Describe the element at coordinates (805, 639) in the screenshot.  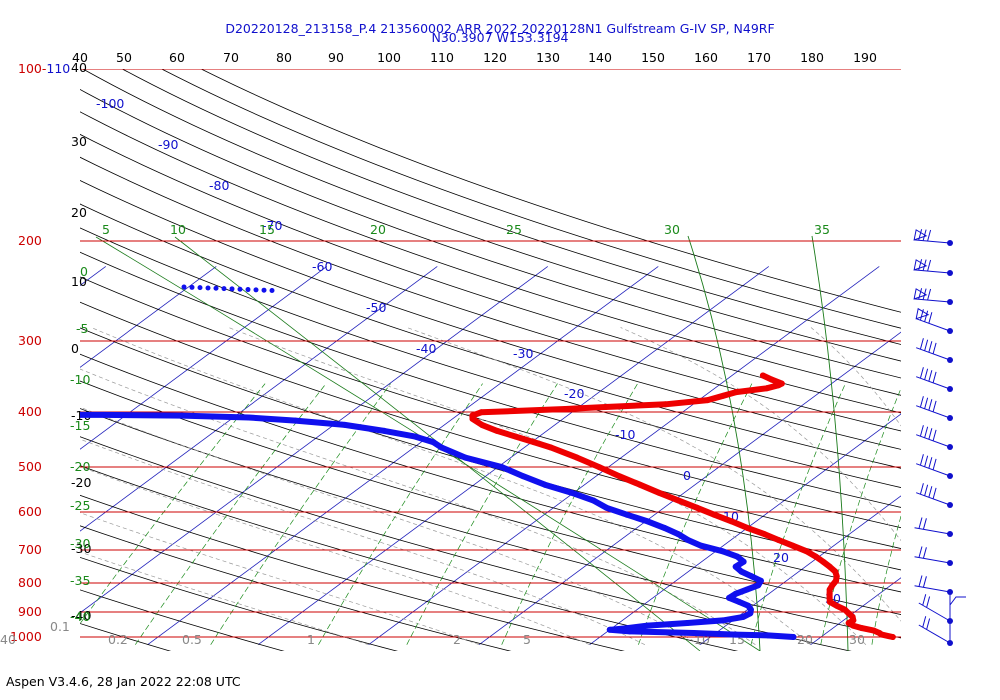
I see `mixing-ratio-bottom-label: 20` at that location.